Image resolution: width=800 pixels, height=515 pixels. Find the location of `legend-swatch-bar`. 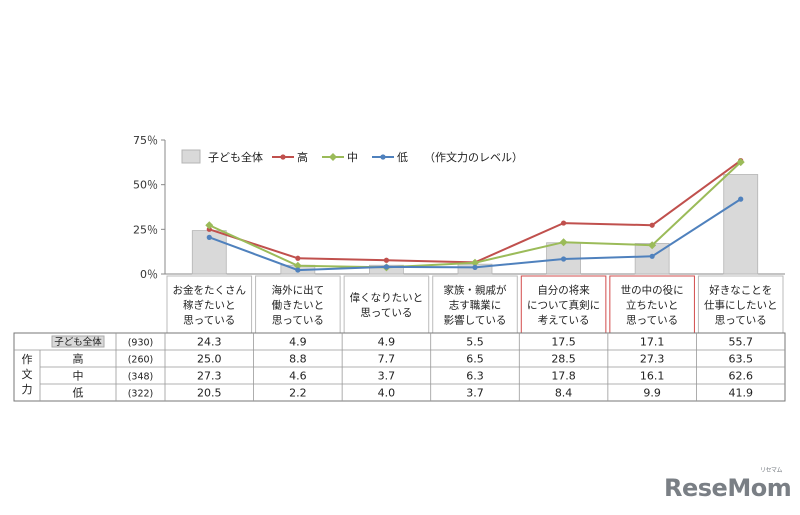

legend-swatch-bar is located at coordinates (191, 156).